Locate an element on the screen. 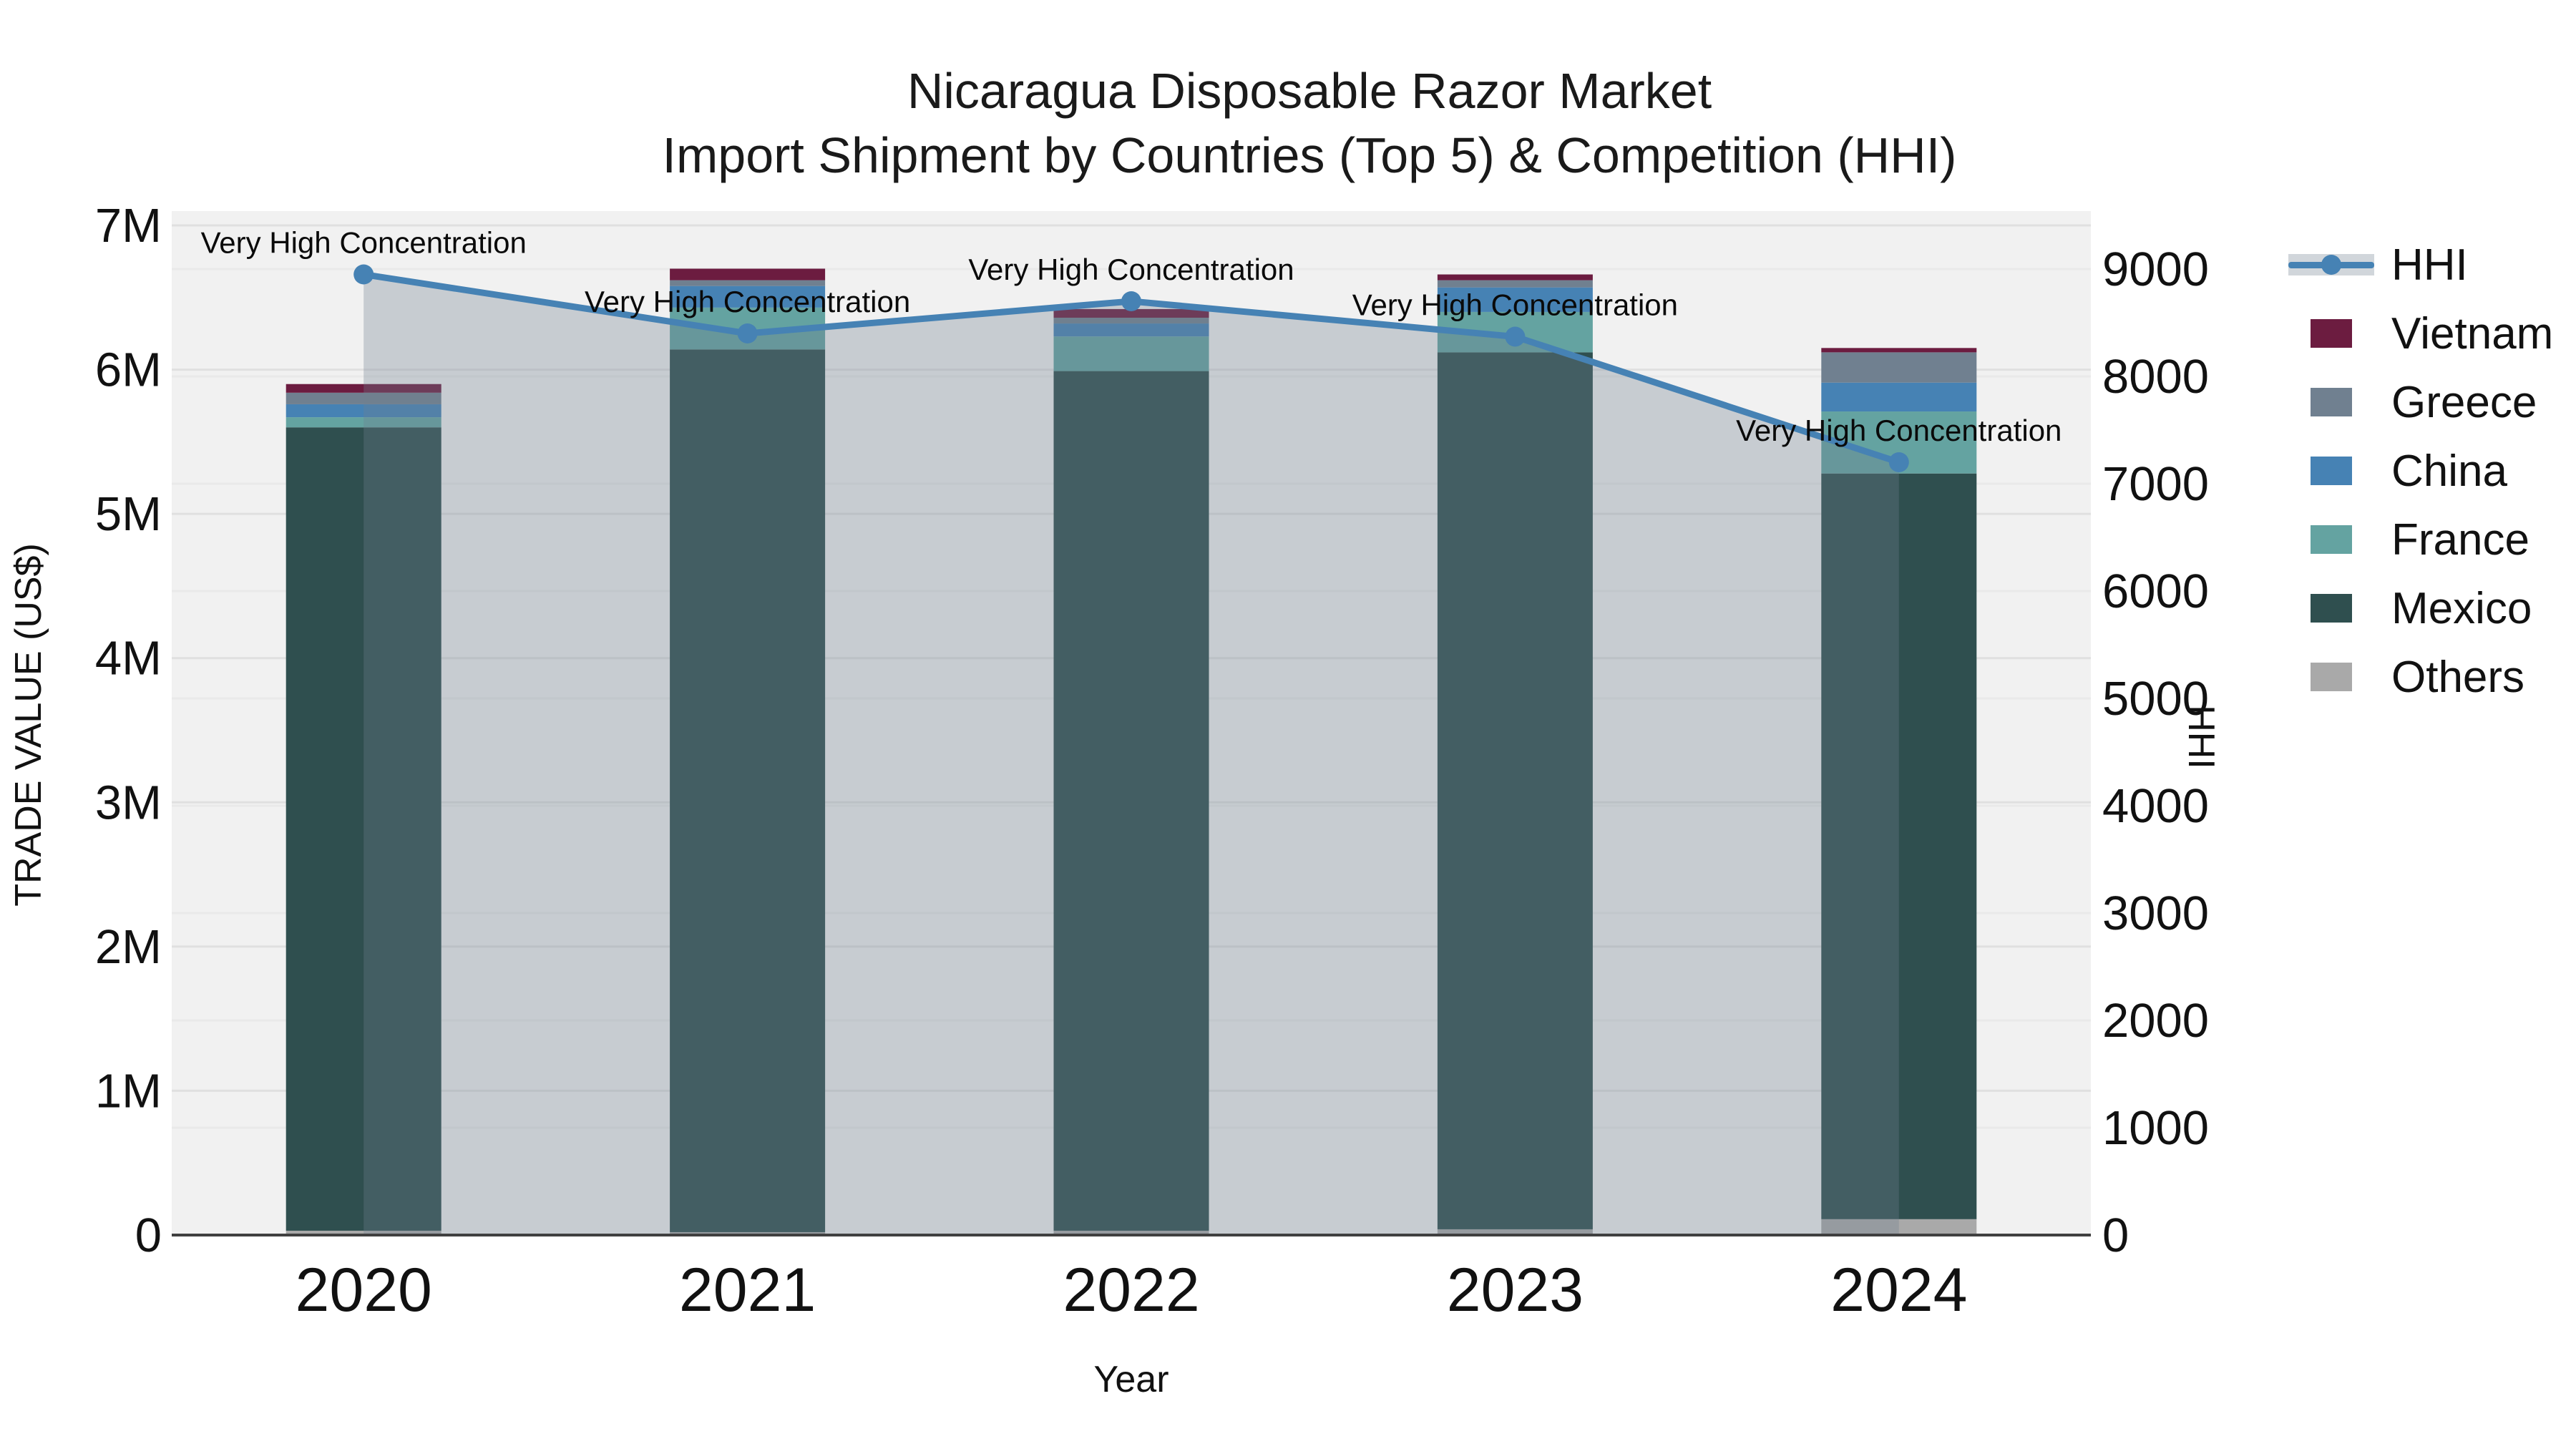  bar-segment-vietnam-2022 is located at coordinates (1131, 313).